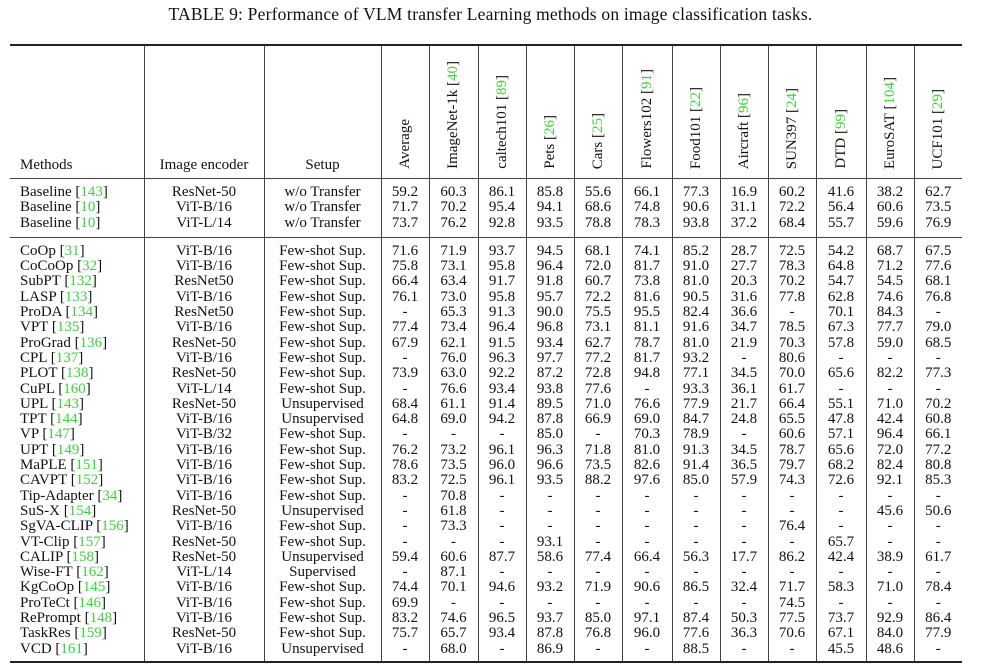  What do you see at coordinates (453, 557) in the screenshot?
I see `value-cell: 60.6` at bounding box center [453, 557].